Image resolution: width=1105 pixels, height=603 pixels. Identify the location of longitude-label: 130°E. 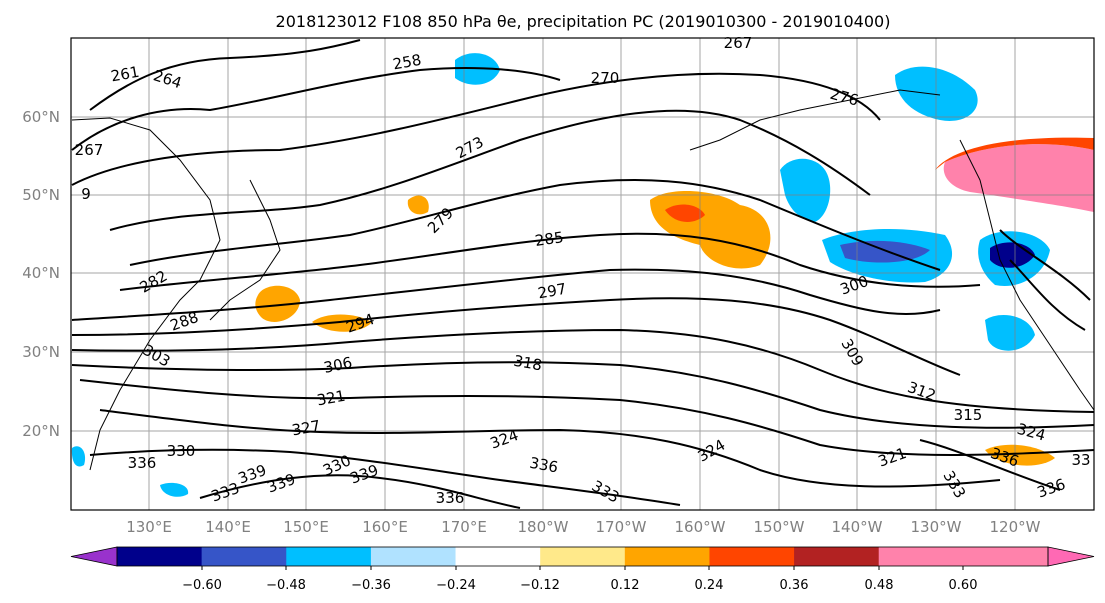
(149, 527).